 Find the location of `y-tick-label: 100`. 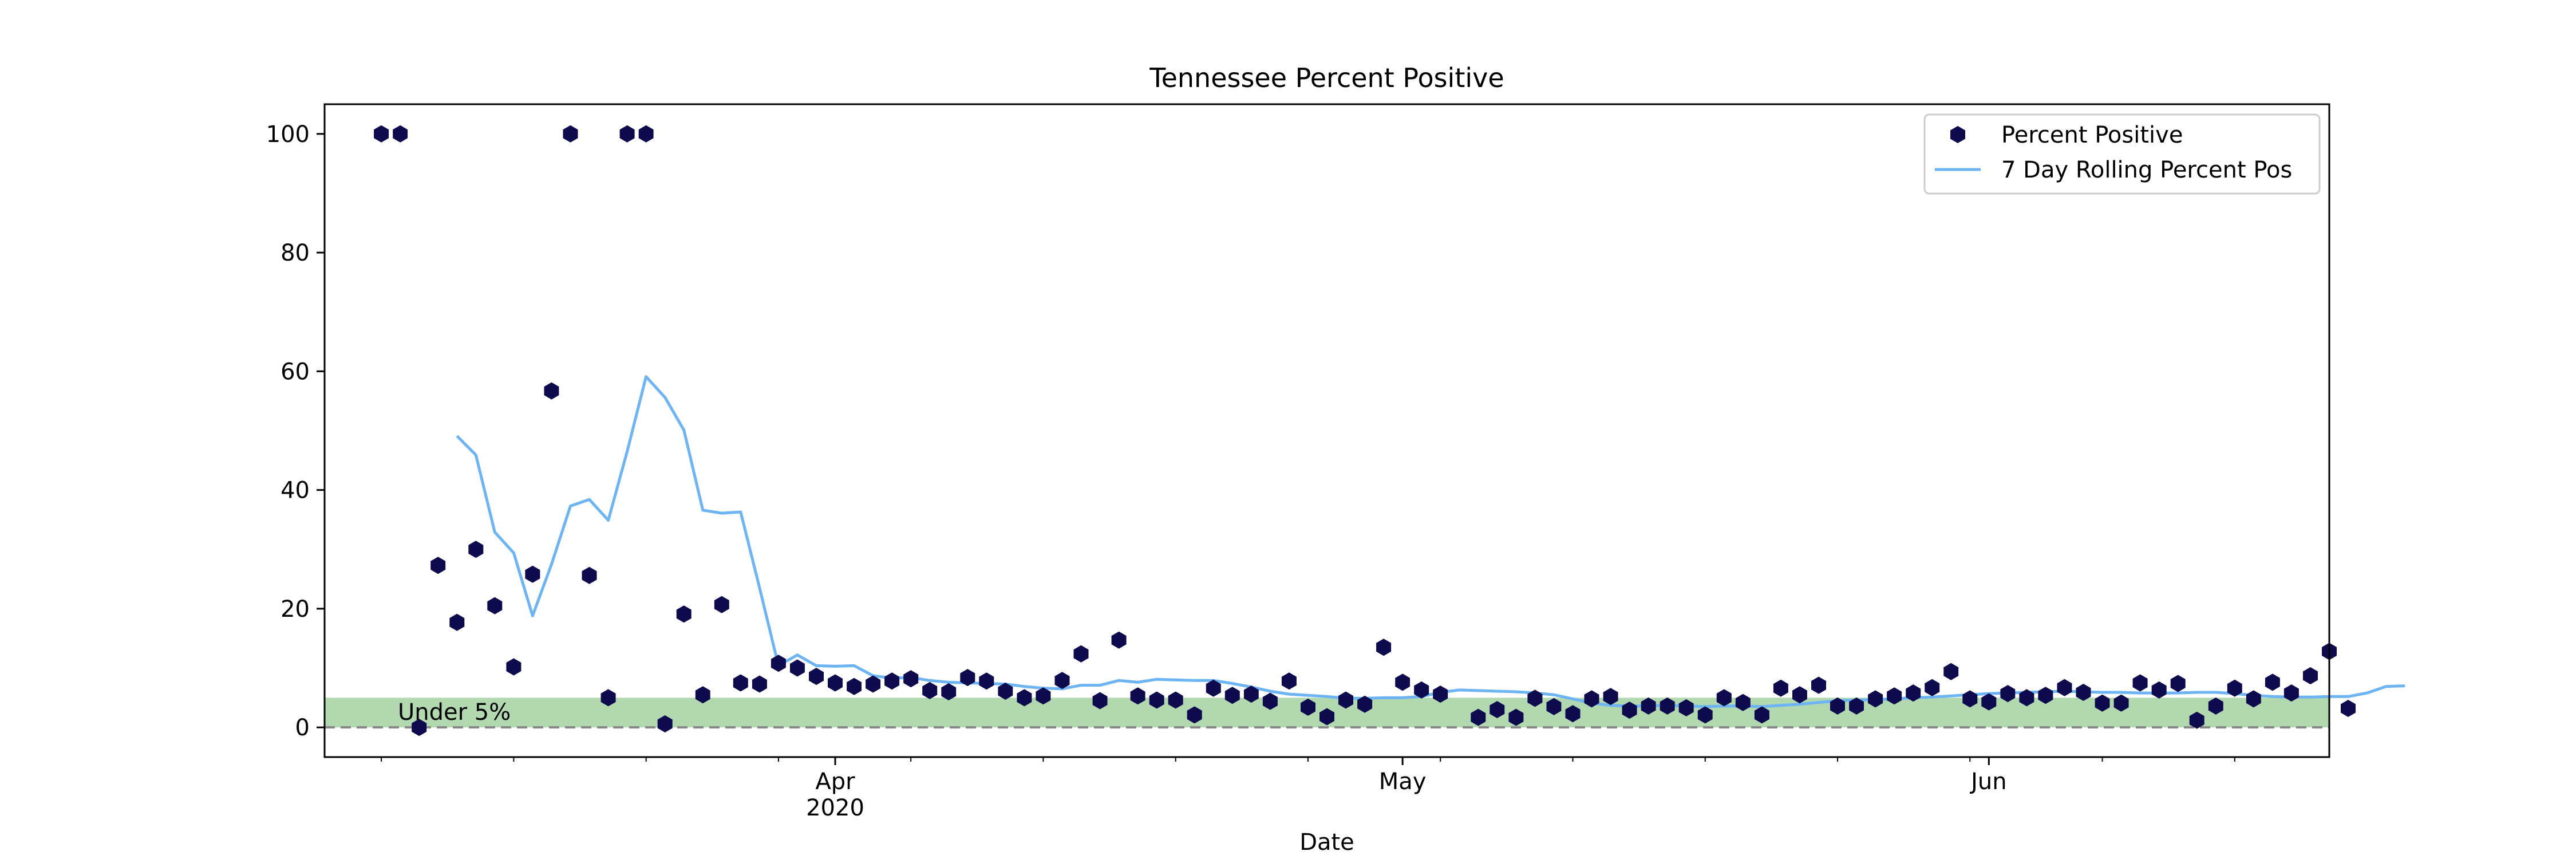

y-tick-label: 100 is located at coordinates (288, 134).